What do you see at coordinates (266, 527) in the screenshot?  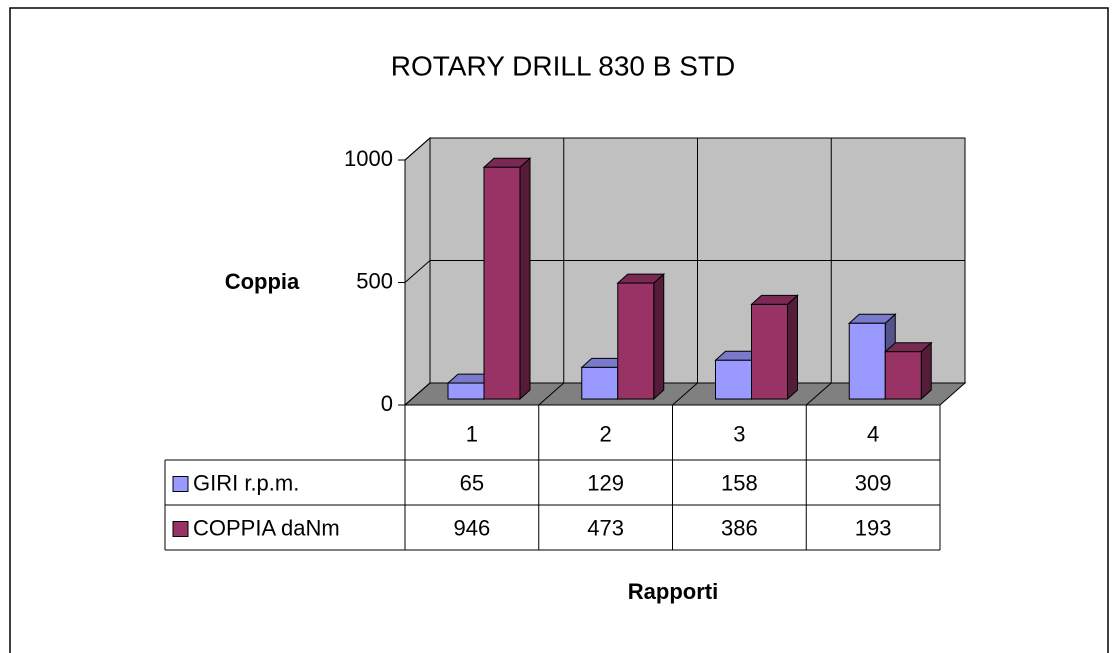 I see `legend-label: COPPIA daNm` at bounding box center [266, 527].